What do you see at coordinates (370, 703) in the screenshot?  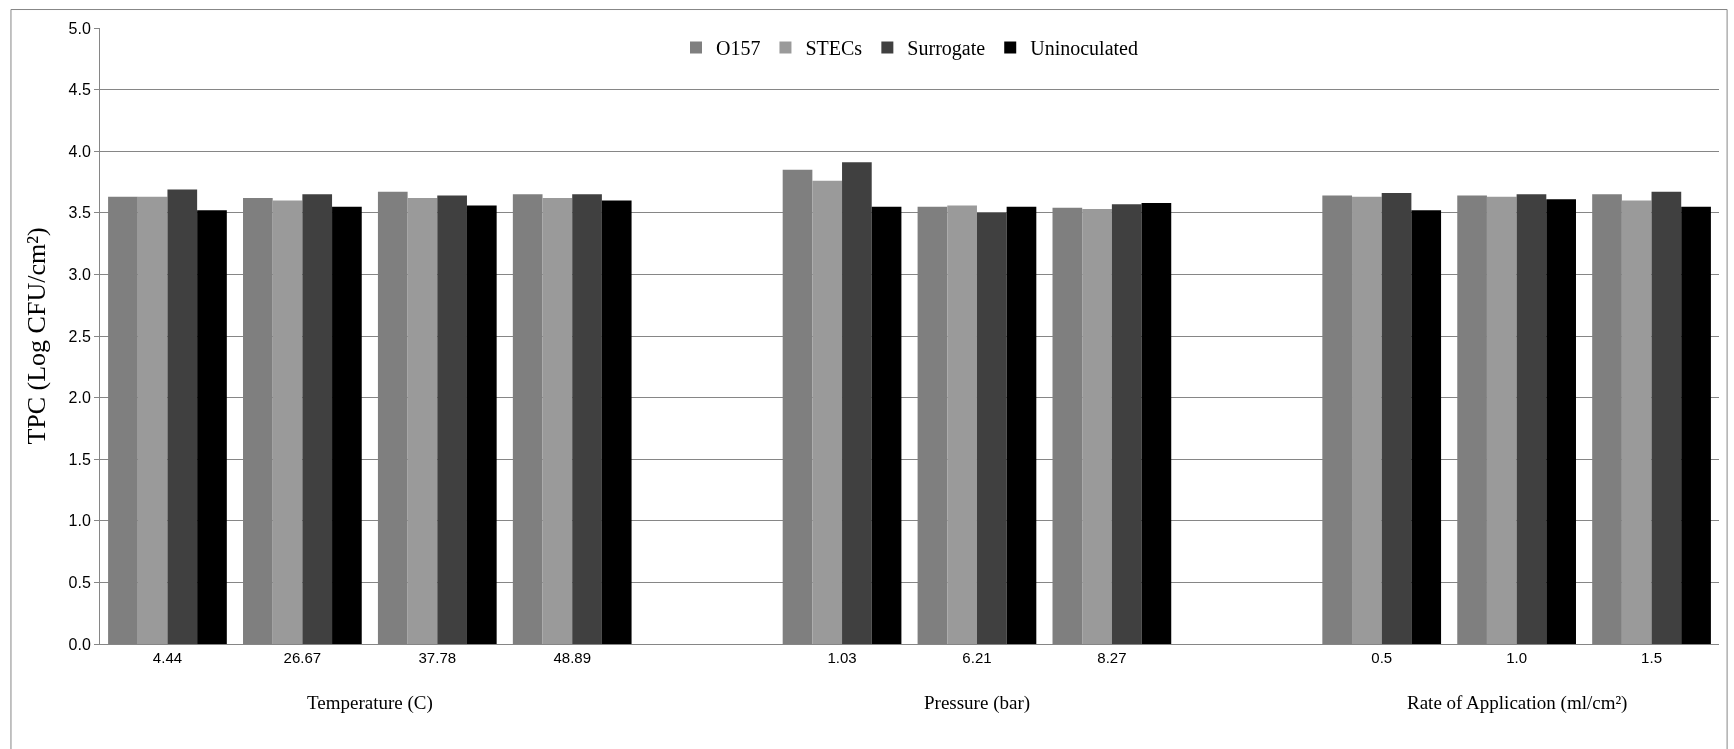 I see `text: Temperature (C)` at bounding box center [370, 703].